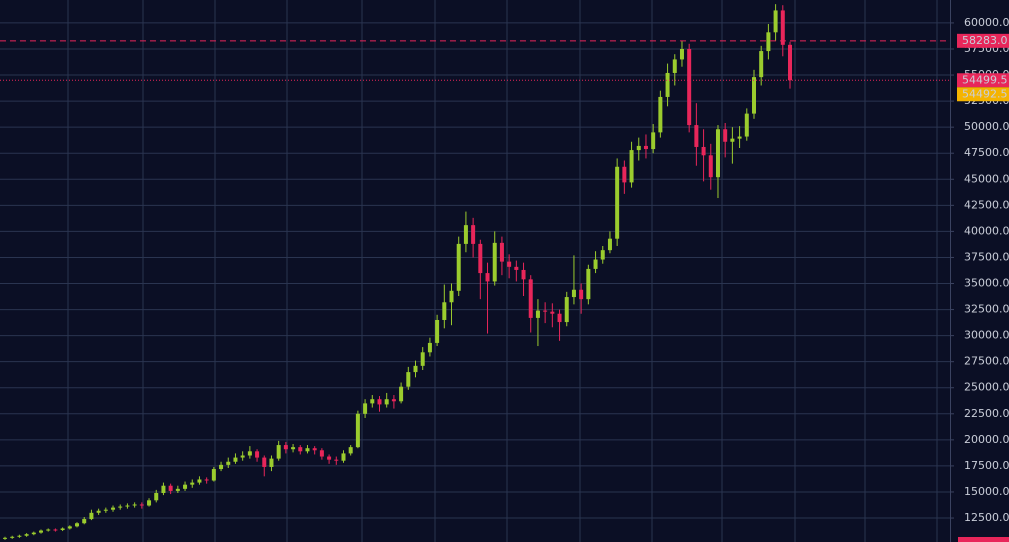 Image resolution: width=1009 pixels, height=542 pixels. I want to click on price-badge-label: 54499.5, so click(985, 79).